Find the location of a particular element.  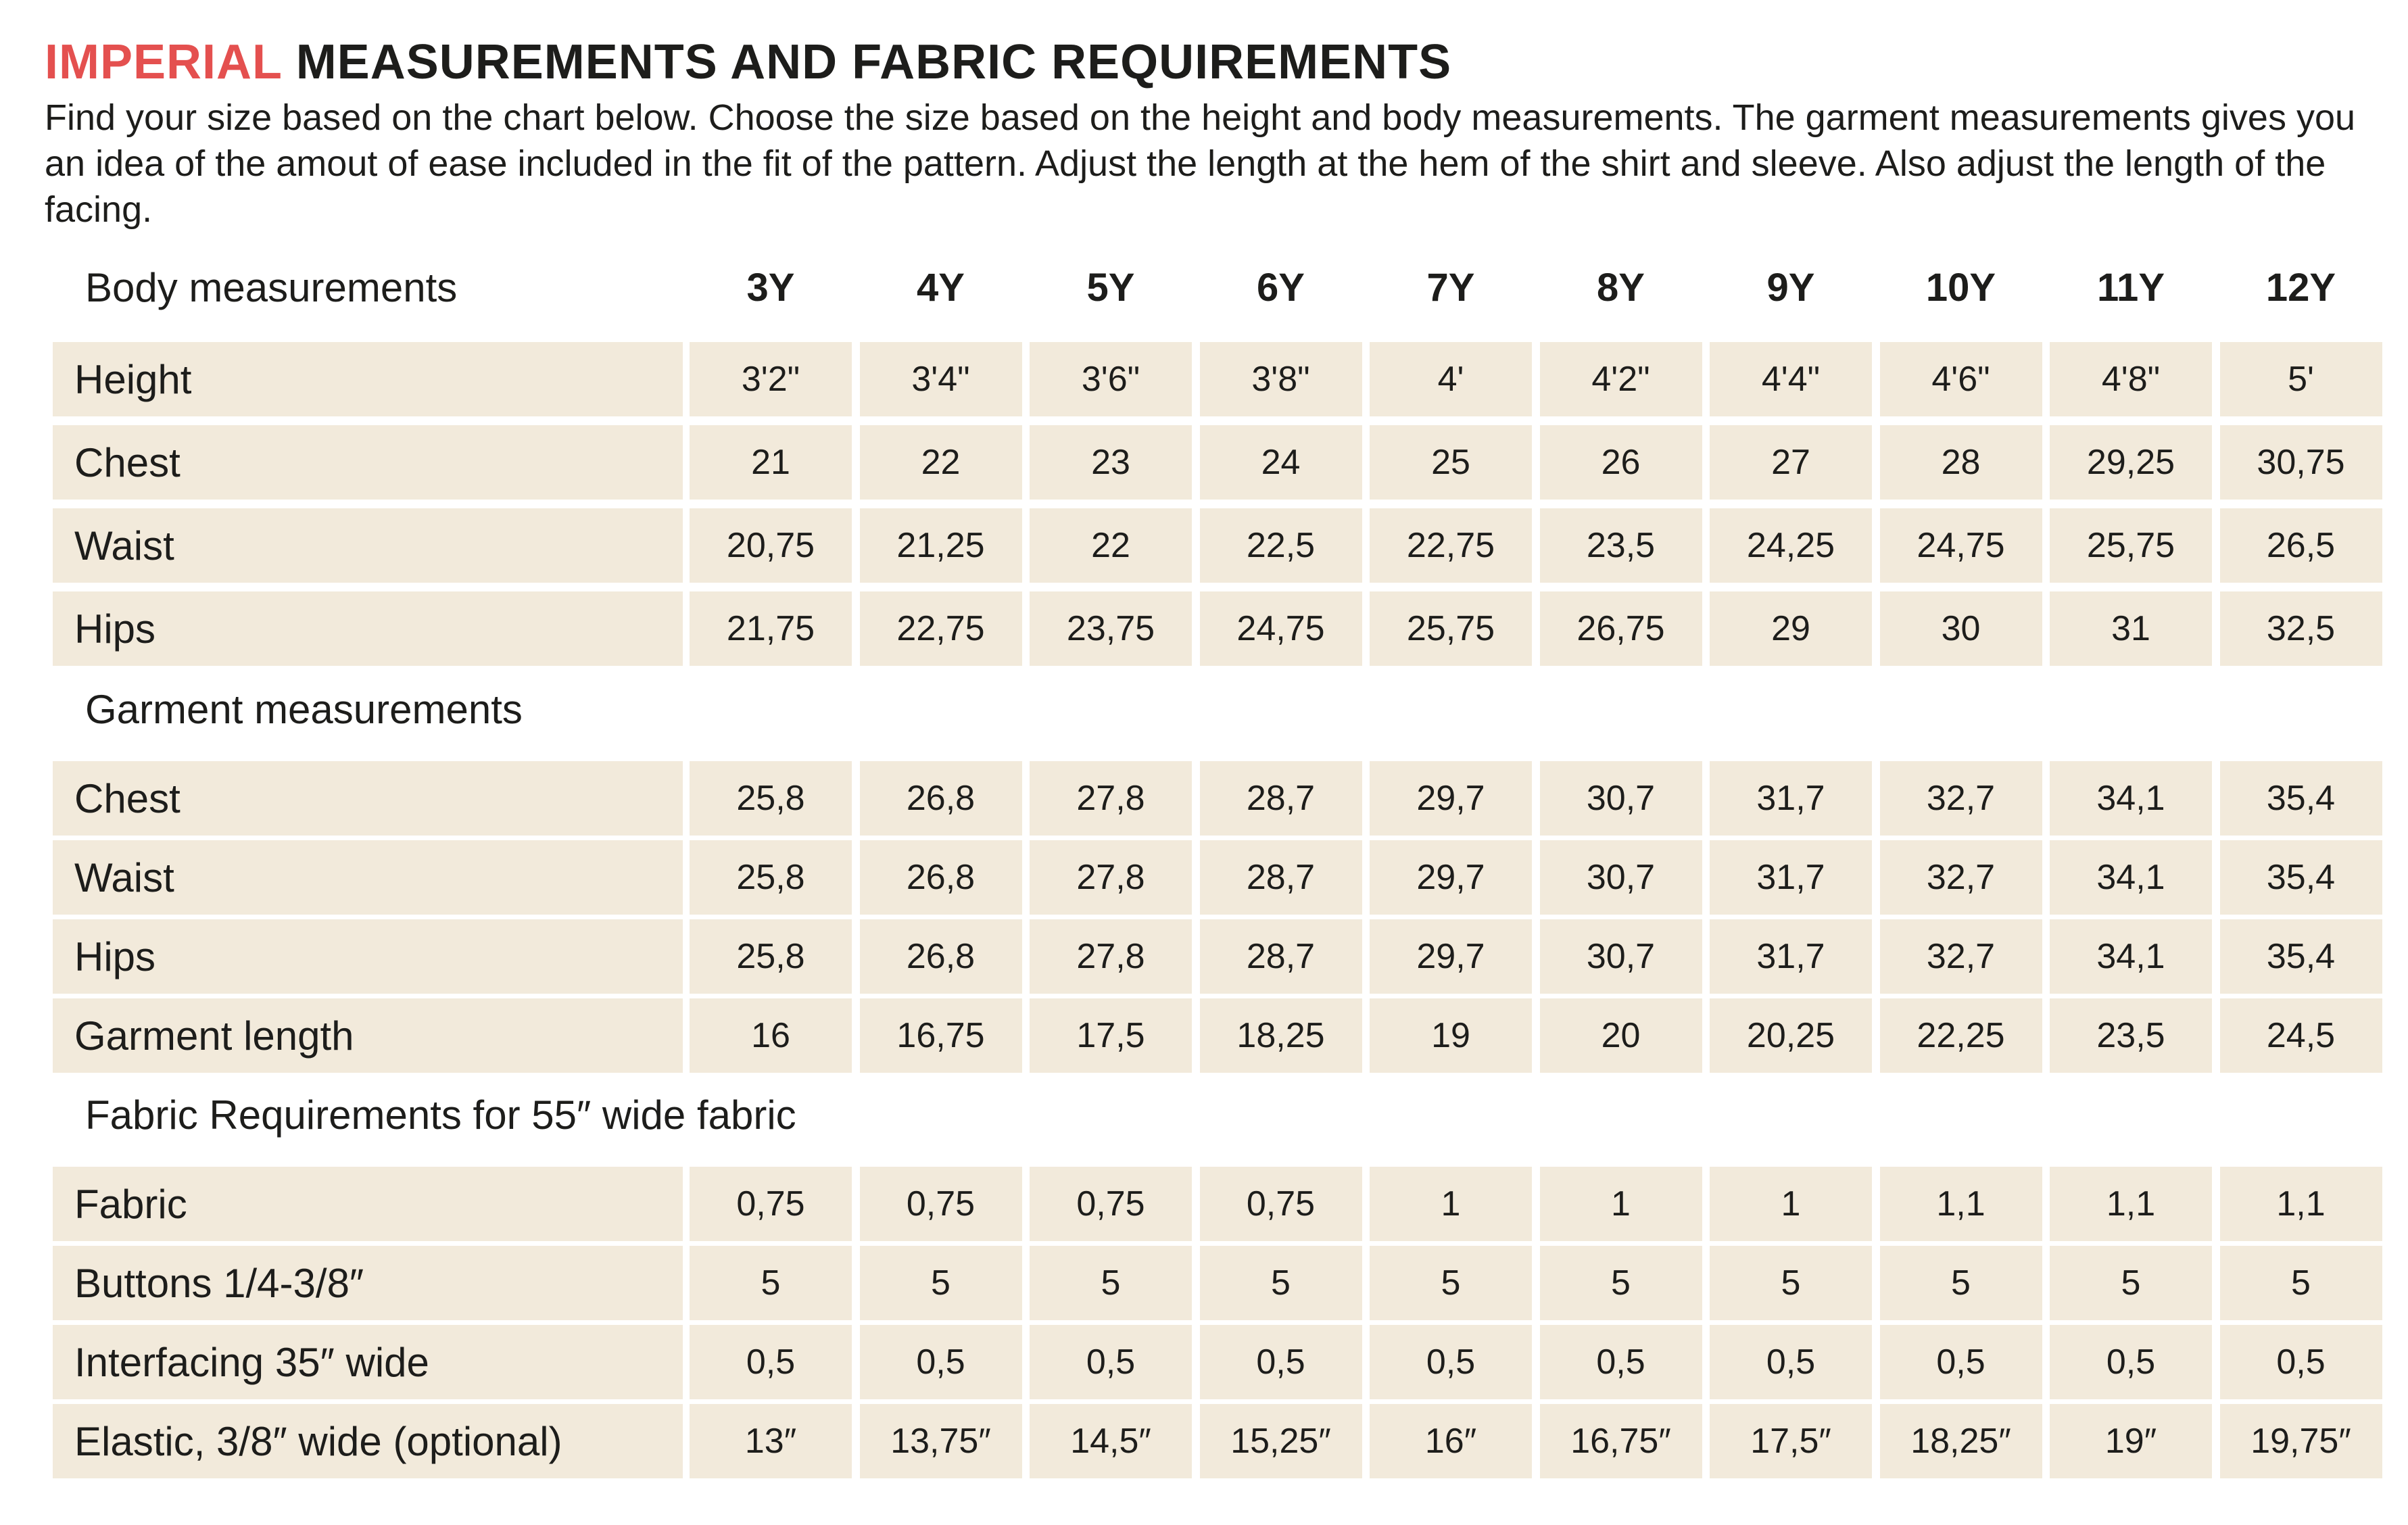

table-cell: 22,25 is located at coordinates (1960, 1035).